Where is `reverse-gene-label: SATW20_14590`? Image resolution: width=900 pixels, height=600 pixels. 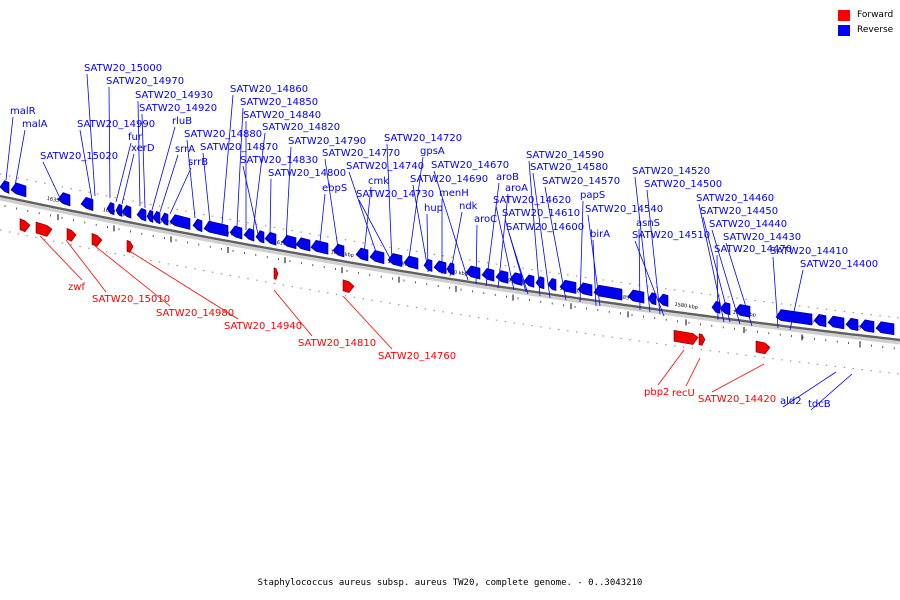
reverse-gene-label: SATW20_14590 is located at coordinates (565, 155).